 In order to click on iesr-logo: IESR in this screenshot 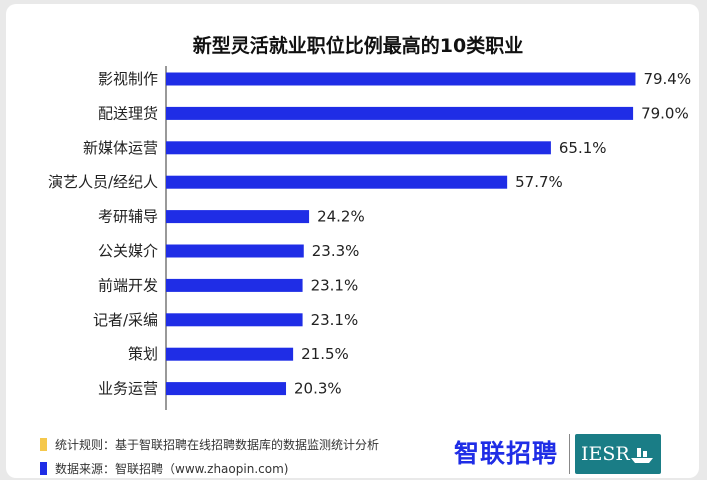, I will do `click(618, 454)`.